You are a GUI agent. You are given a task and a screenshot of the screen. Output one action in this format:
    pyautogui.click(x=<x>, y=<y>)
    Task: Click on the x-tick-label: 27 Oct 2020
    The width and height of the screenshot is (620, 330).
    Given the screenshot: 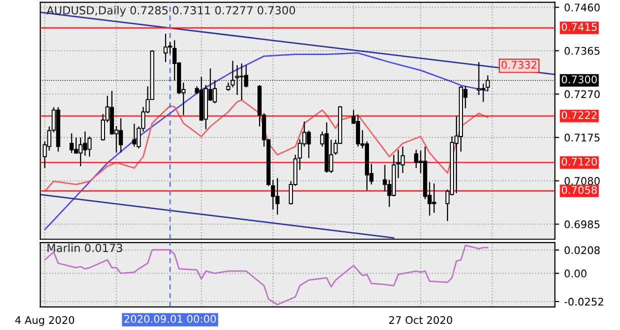 What is the action you would take?
    pyautogui.click(x=420, y=320)
    